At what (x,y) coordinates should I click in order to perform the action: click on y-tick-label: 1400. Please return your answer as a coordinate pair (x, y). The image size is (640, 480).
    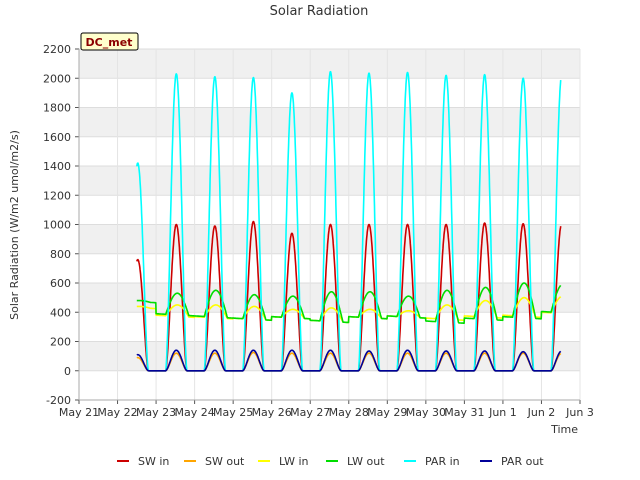
    Looking at the image, I should click on (57, 166).